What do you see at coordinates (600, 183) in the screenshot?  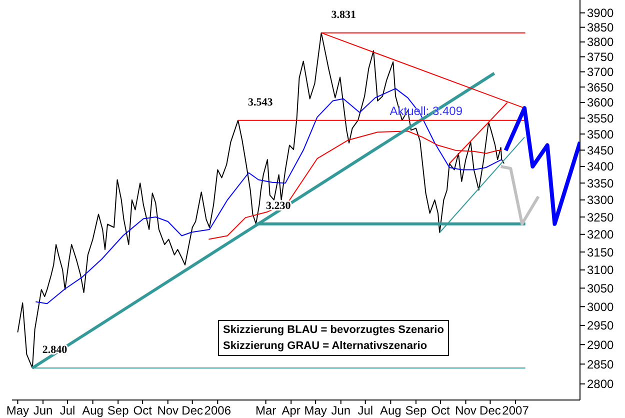 I see `y-tick-label: 3350` at bounding box center [600, 183].